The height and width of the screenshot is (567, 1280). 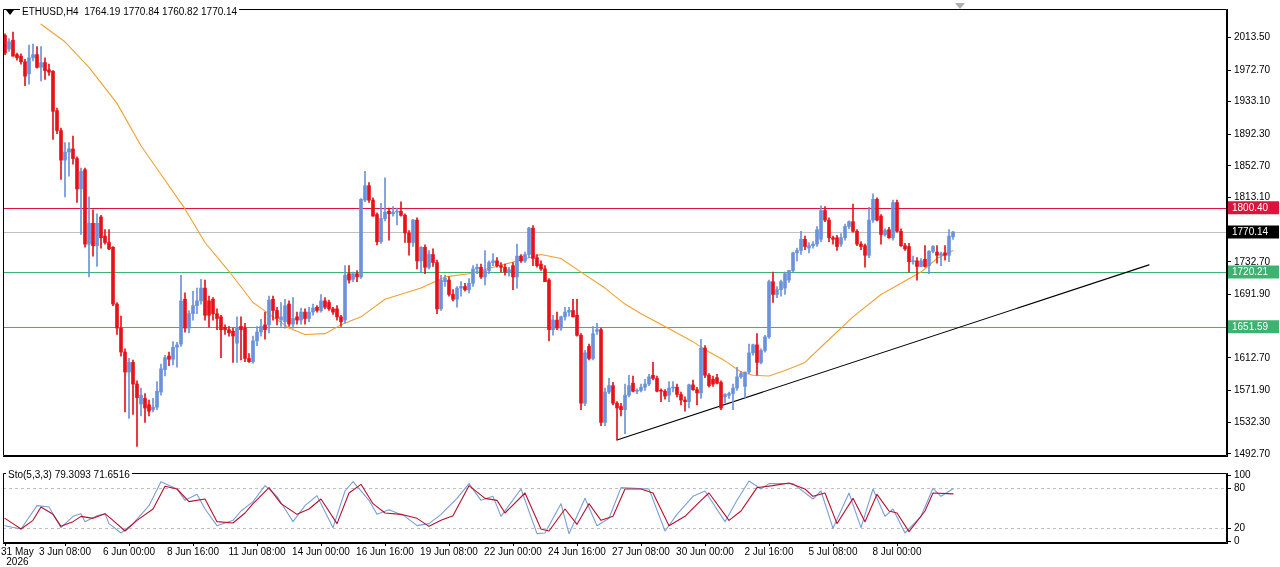 What do you see at coordinates (1252, 390) in the screenshot?
I see `y-tick-label: 1571.90` at bounding box center [1252, 390].